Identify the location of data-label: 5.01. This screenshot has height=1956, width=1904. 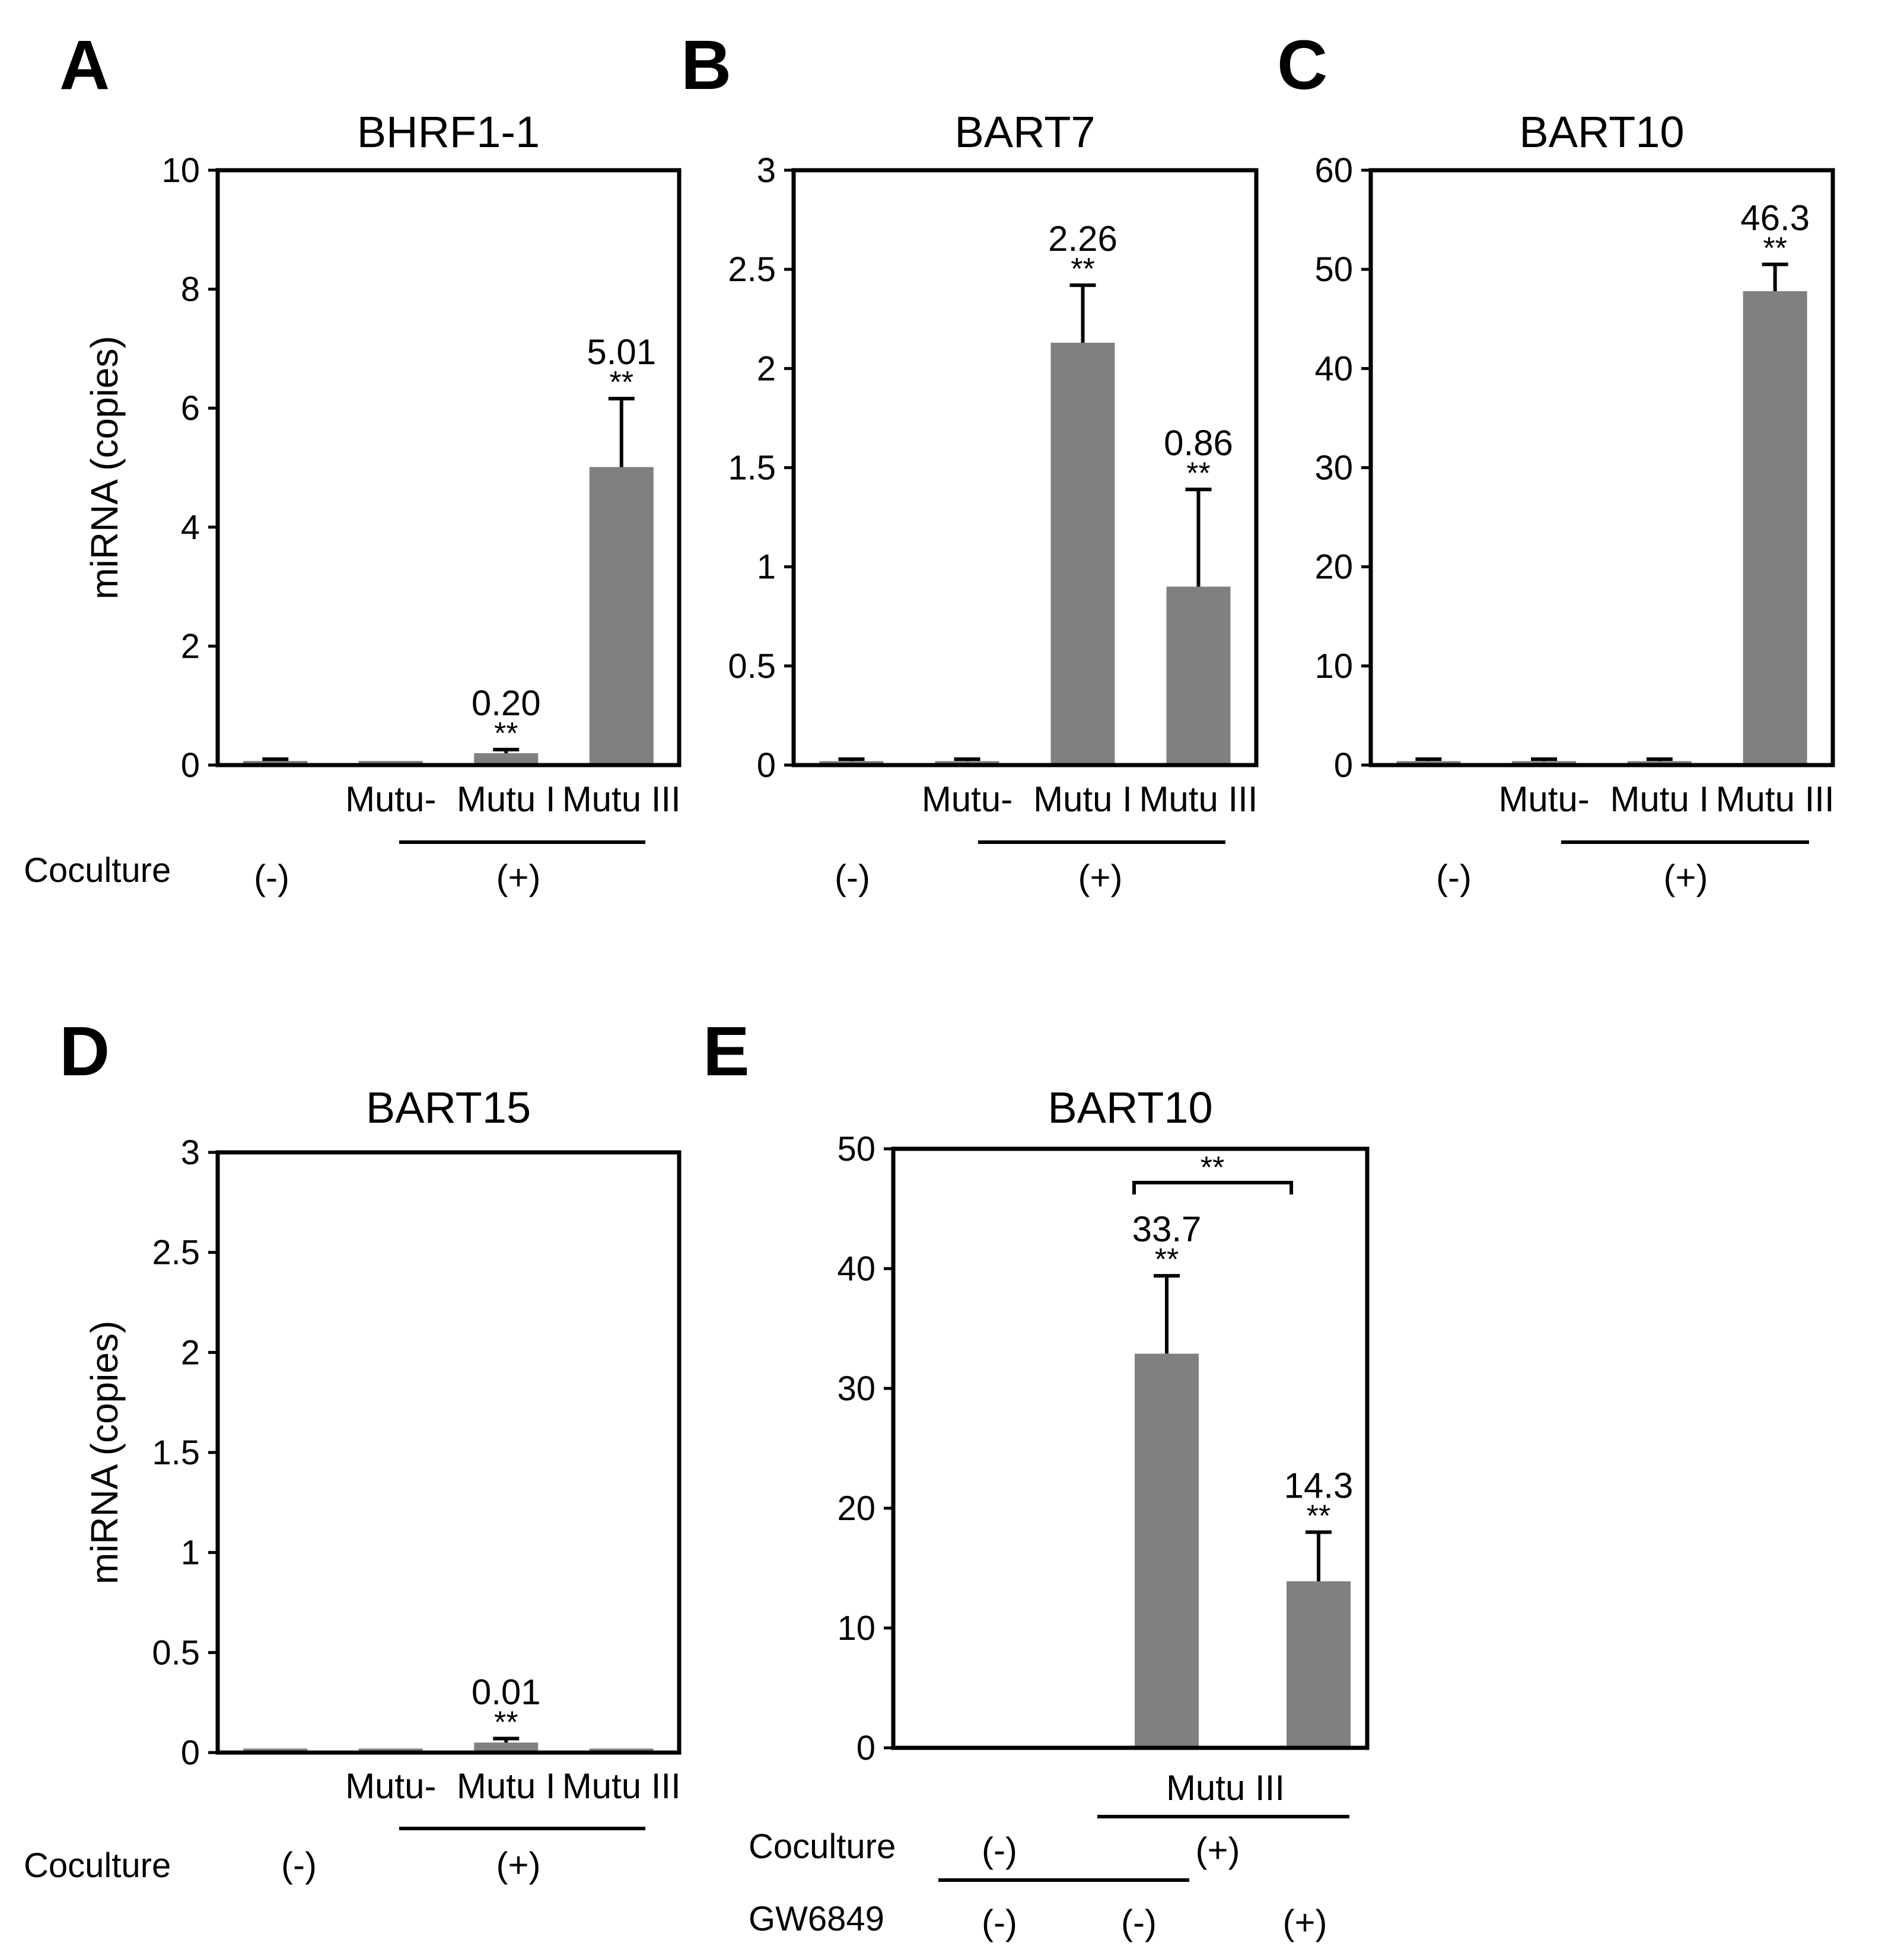
(621, 352).